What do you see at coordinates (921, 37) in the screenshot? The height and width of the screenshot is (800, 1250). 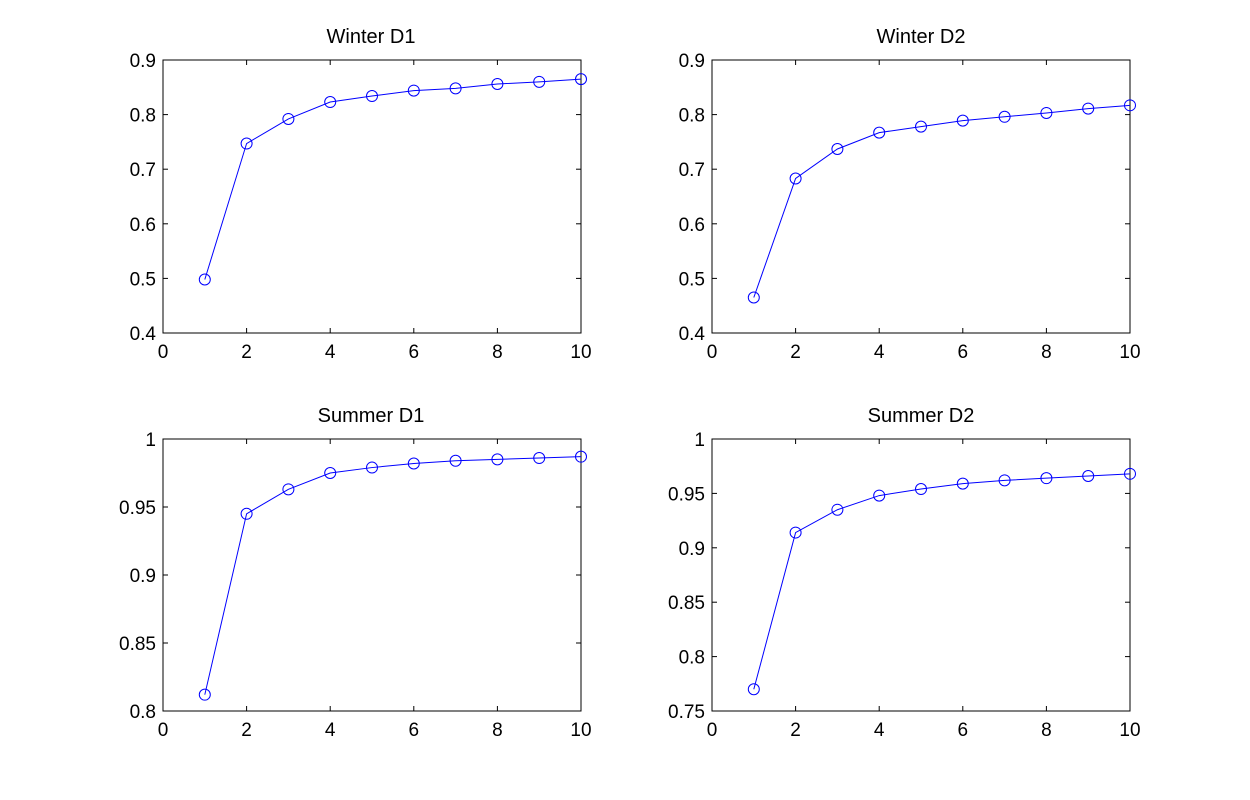 I see `subplot-title: Winter D2` at bounding box center [921, 37].